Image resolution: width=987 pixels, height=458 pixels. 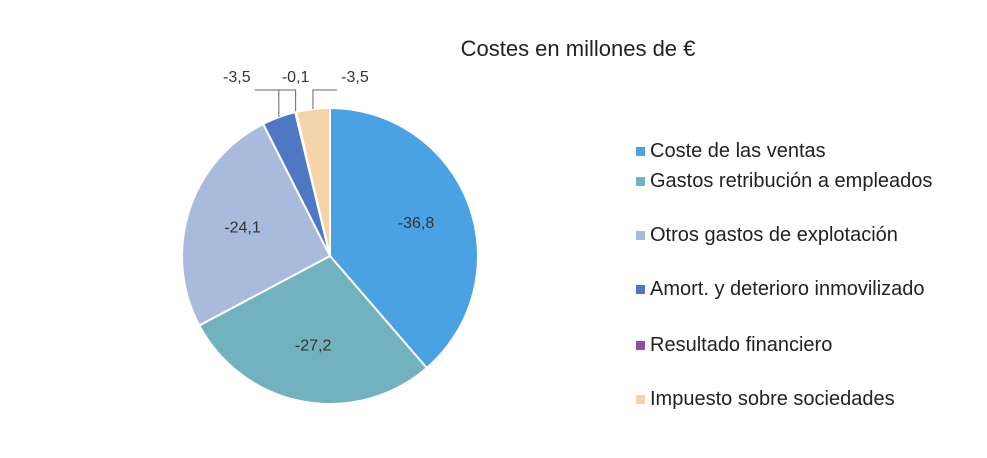 I want to click on data-label: -36,8, so click(x=416, y=223).